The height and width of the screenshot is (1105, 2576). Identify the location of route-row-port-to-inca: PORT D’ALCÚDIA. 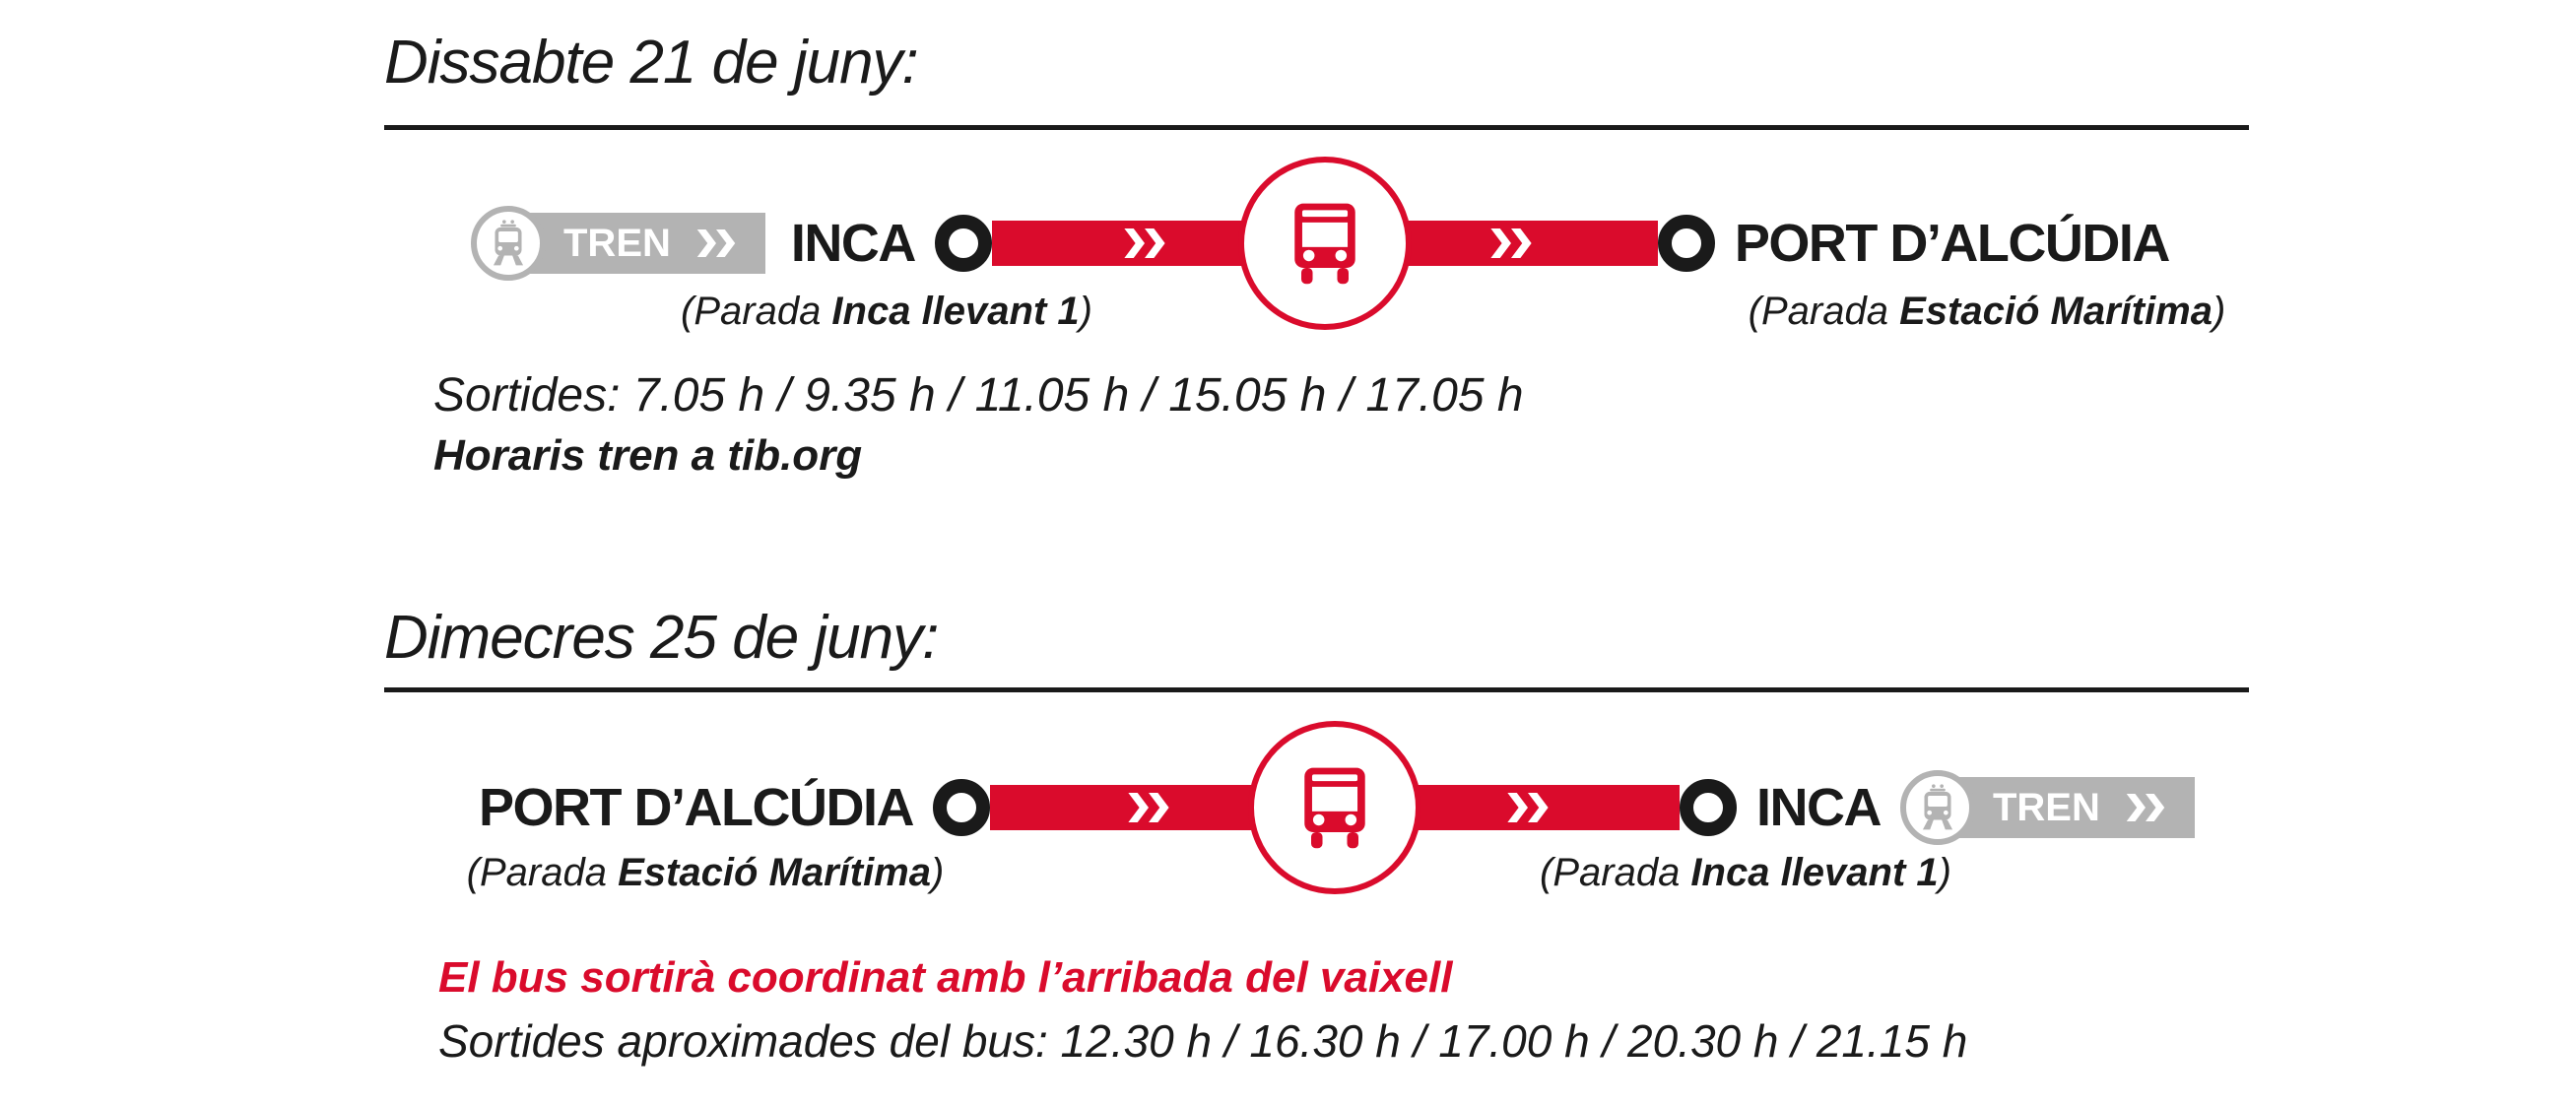
(1337, 807).